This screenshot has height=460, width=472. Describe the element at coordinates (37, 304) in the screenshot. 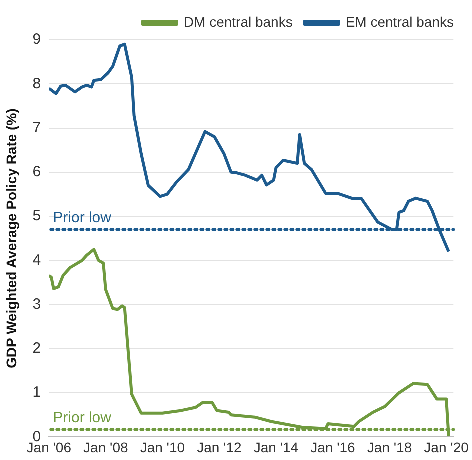

I see `y-tick-label: 3` at that location.